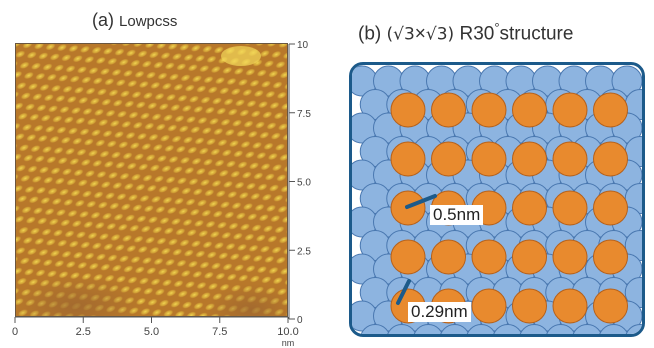 The image size is (654, 348). I want to click on times-sign: ×, so click(420, 34).